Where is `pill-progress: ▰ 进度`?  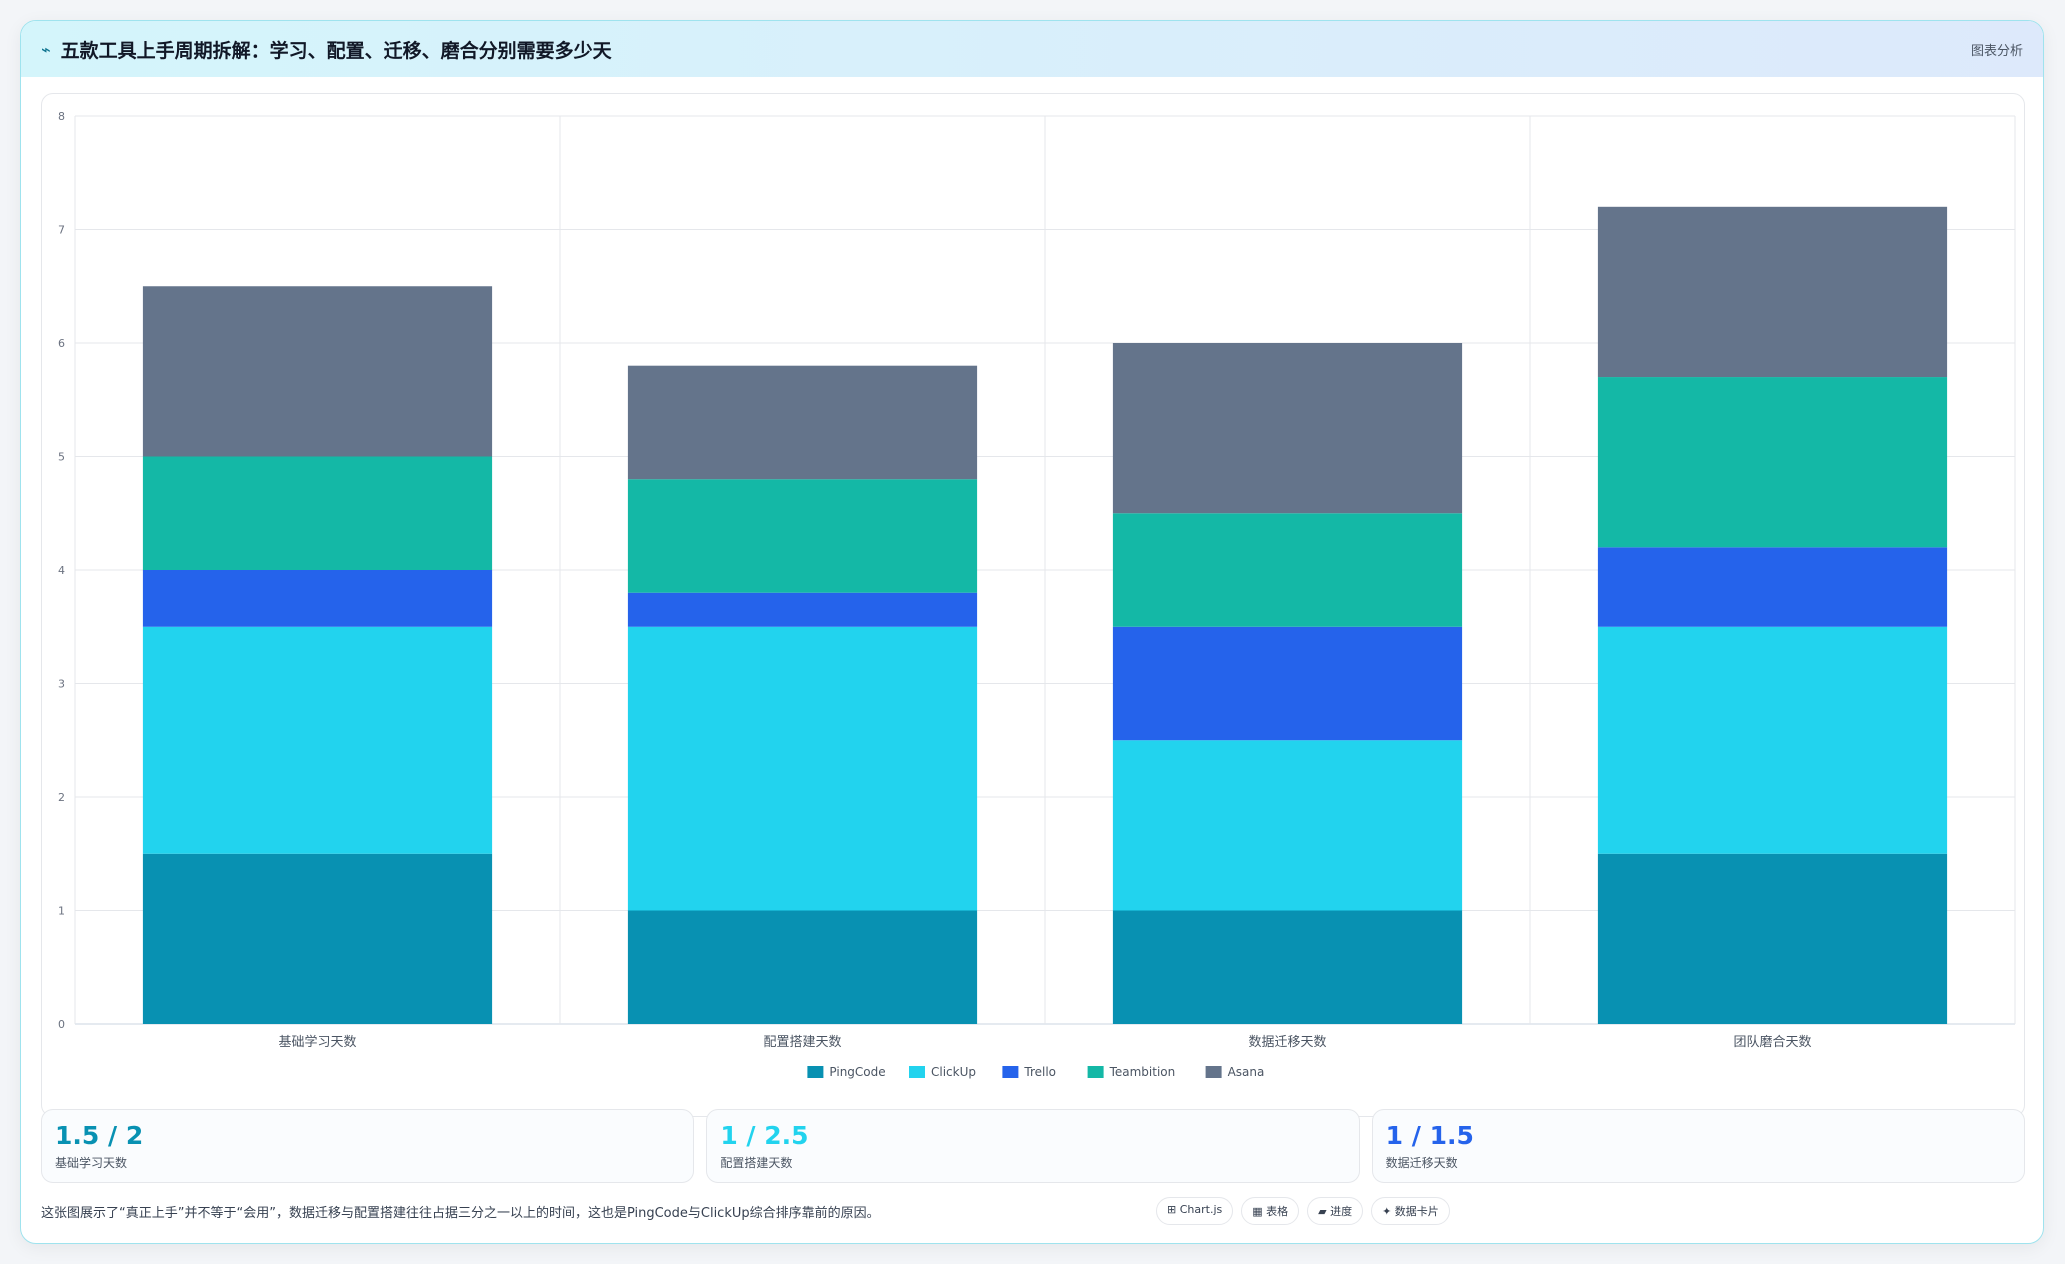 pill-progress: ▰ 进度 is located at coordinates (1335, 1211).